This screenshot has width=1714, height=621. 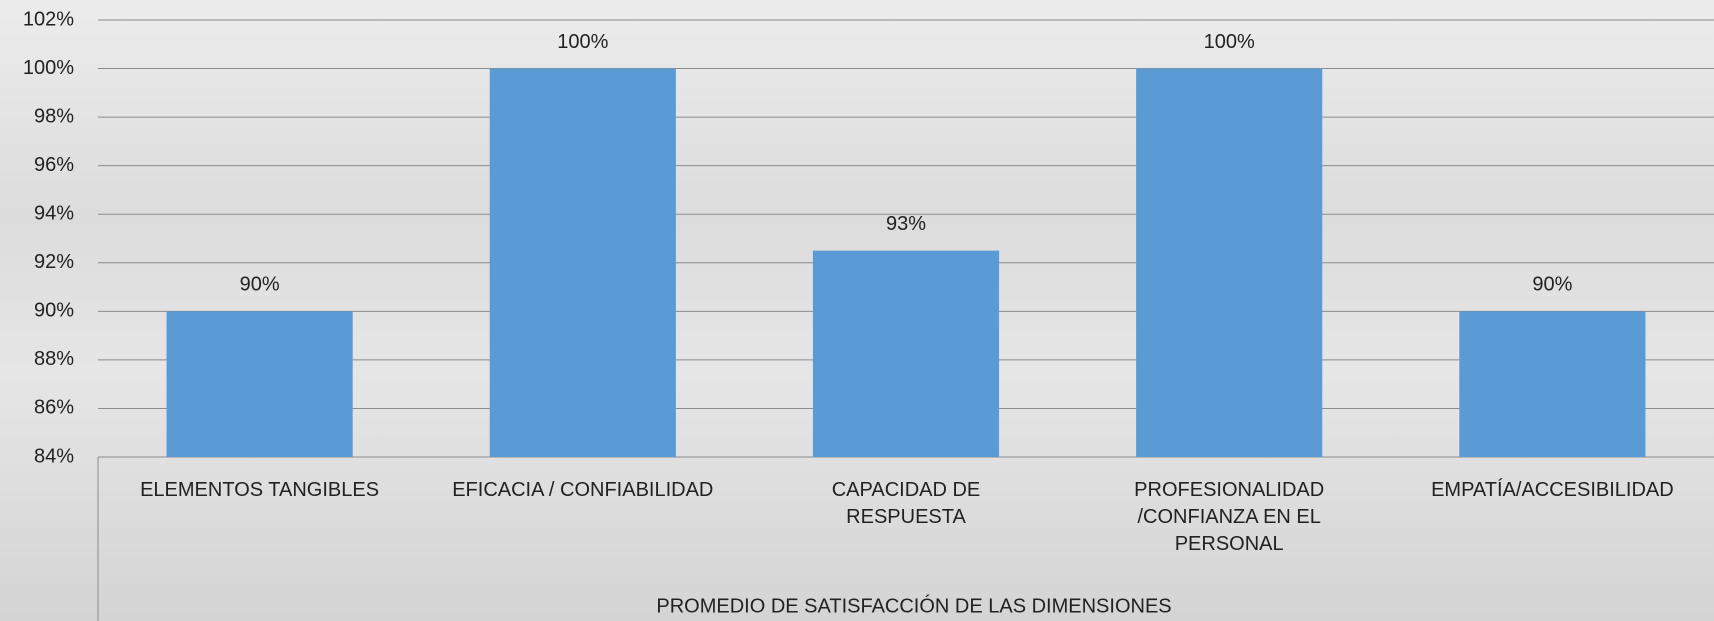 What do you see at coordinates (906, 503) in the screenshot?
I see `x-tick-label: CAPACIDAD DE RESPUESTA` at bounding box center [906, 503].